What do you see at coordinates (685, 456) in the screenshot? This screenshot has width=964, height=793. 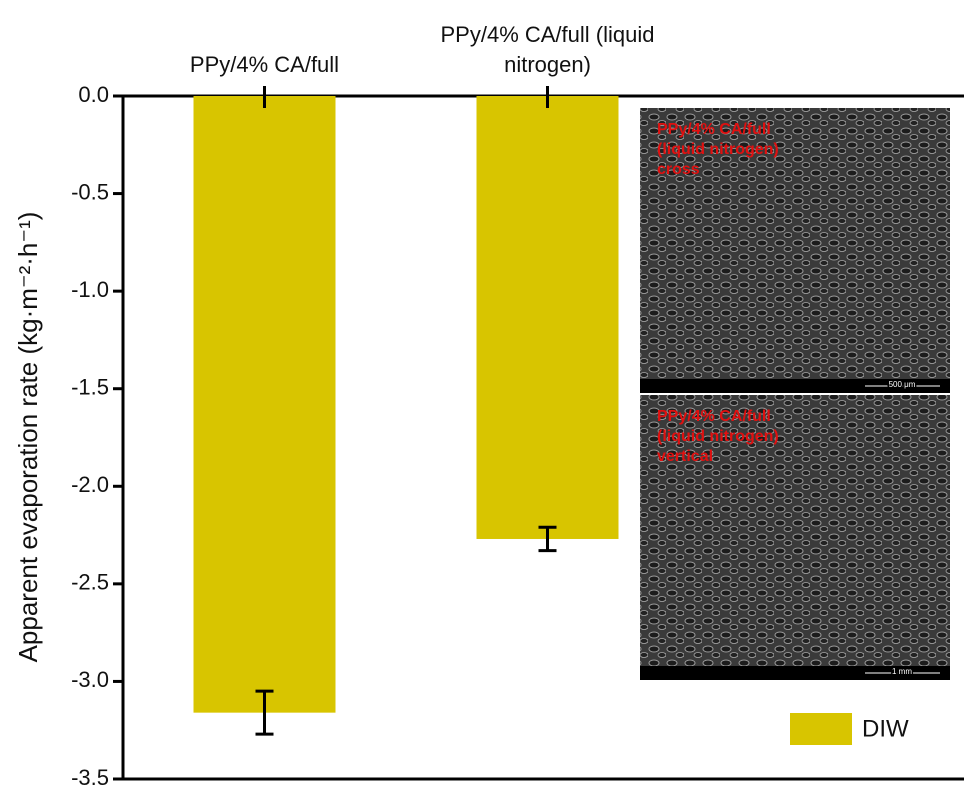 I see `inset-label: vertical` at bounding box center [685, 456].